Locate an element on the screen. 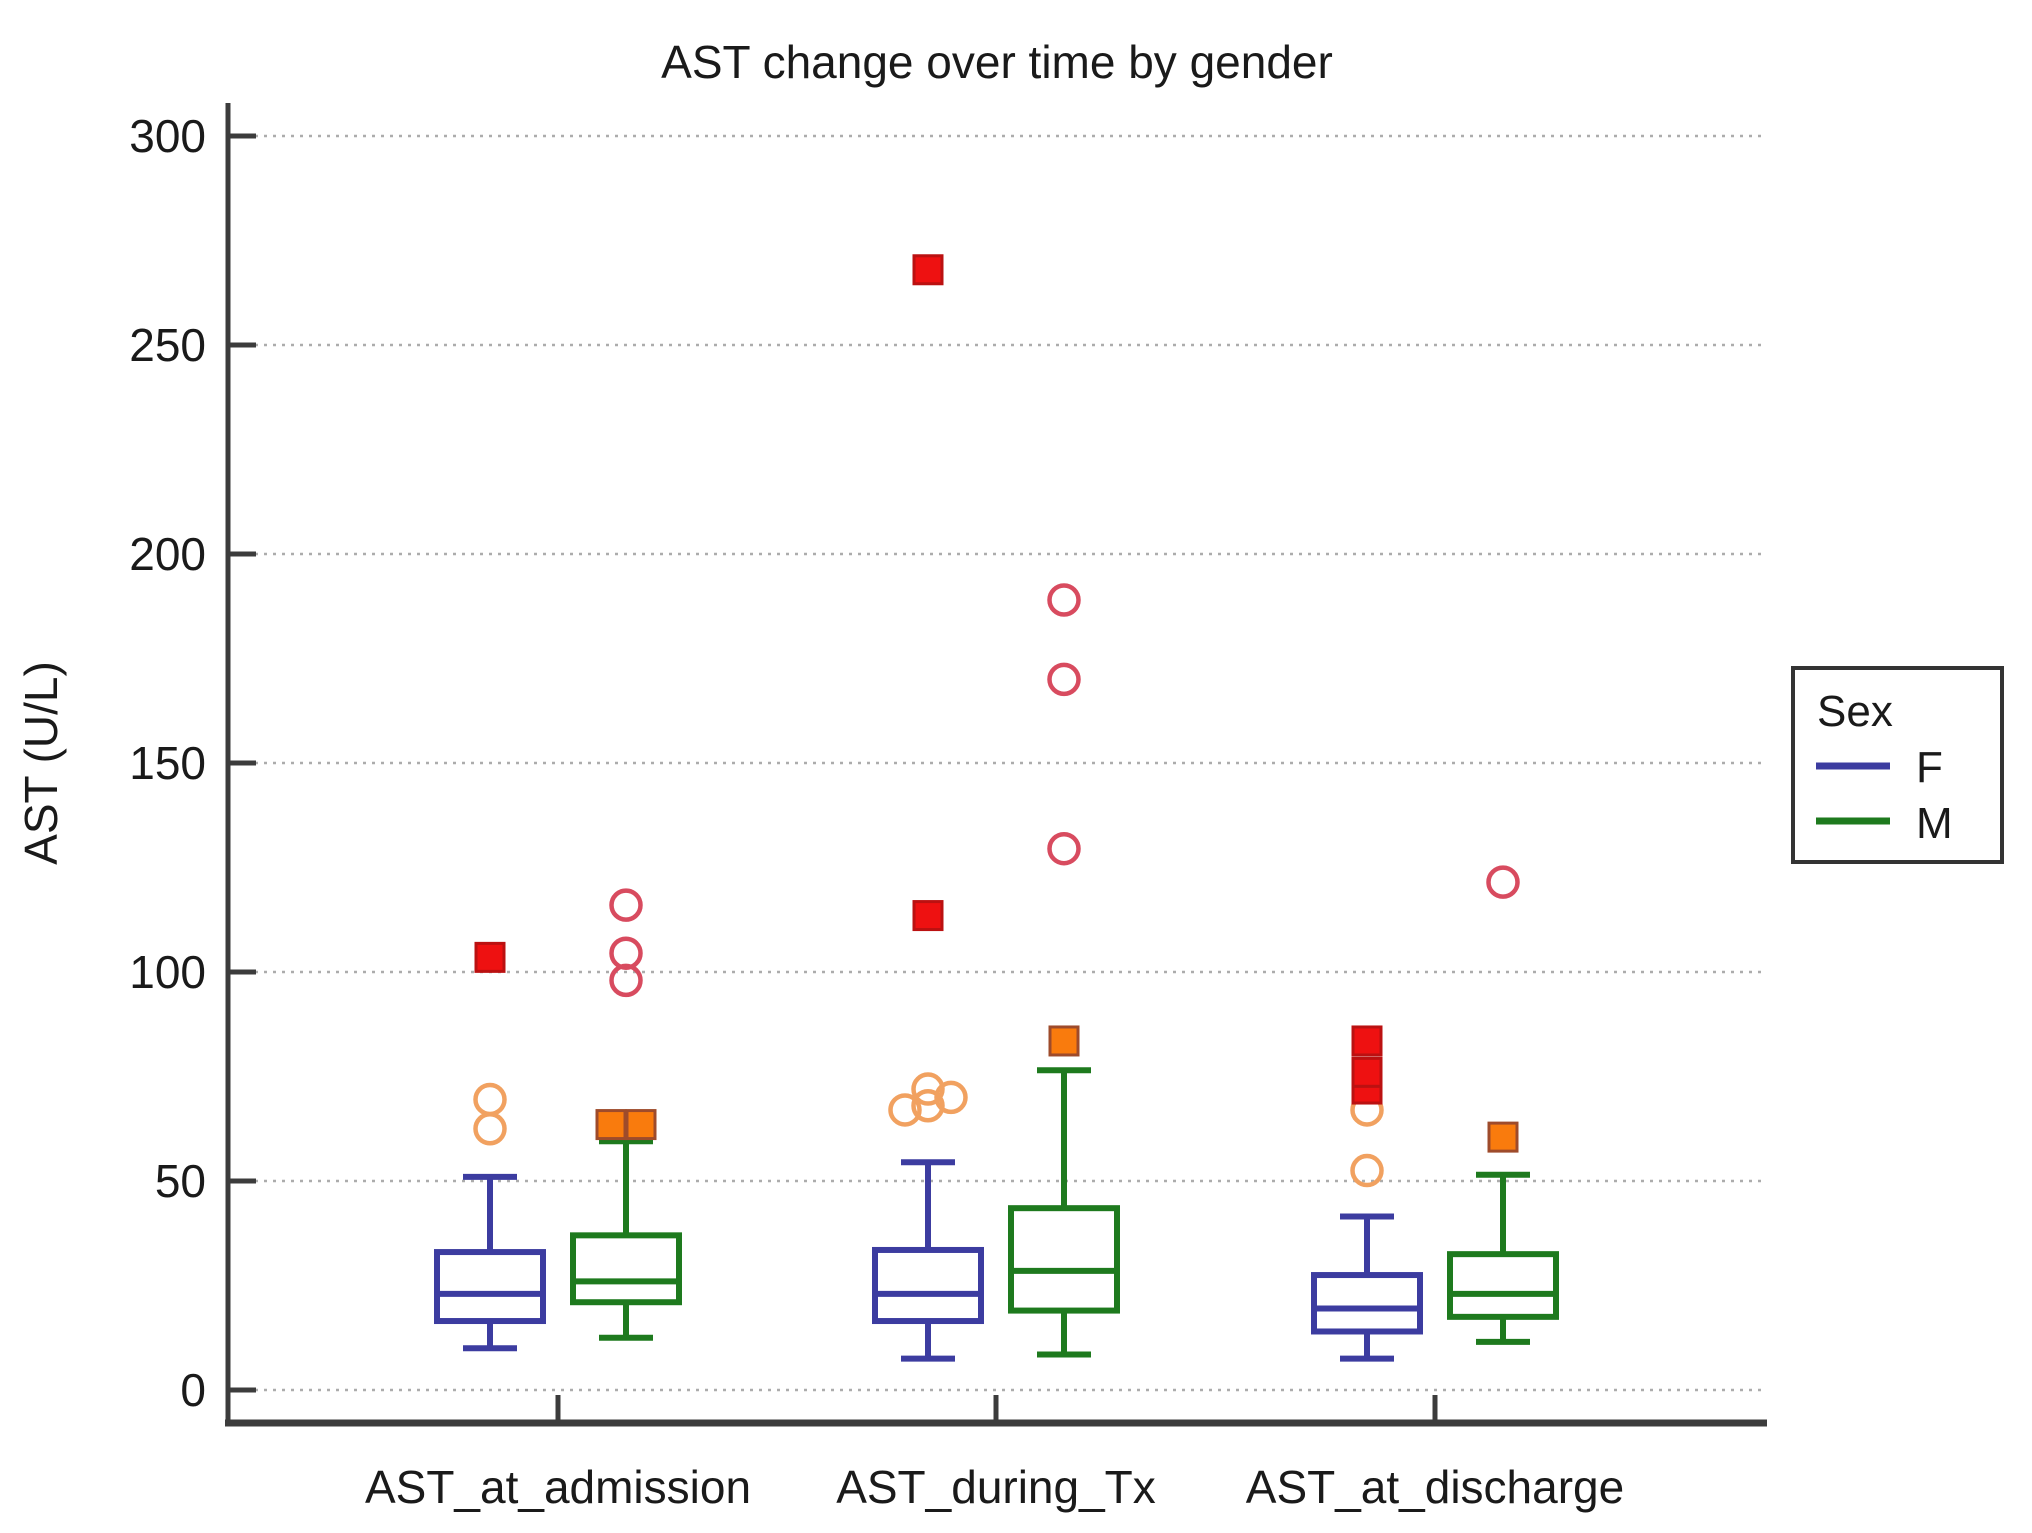  legend: Sex F M is located at coordinates (1897, 765).